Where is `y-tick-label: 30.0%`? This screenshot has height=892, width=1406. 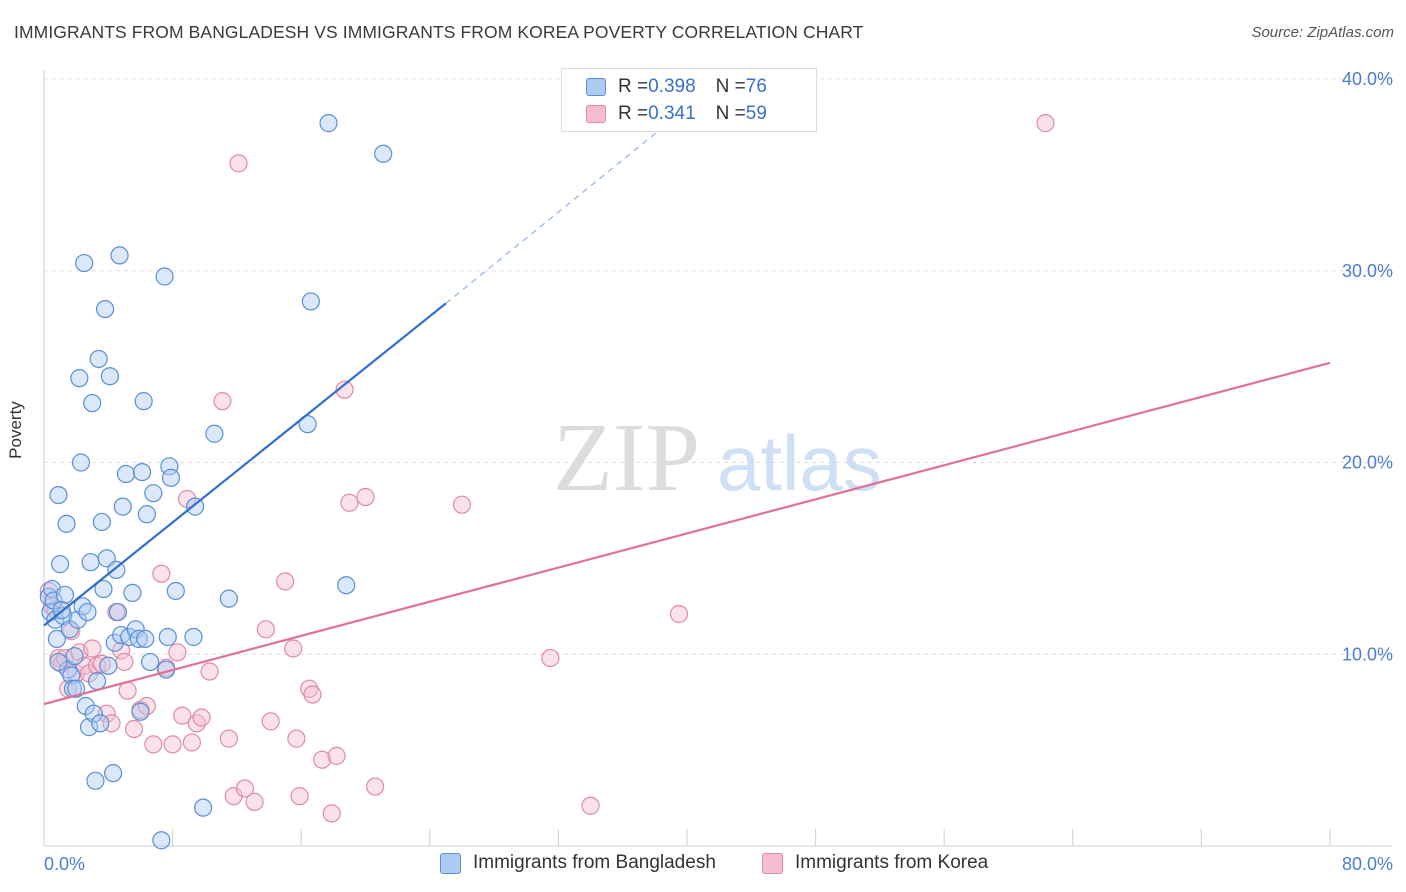
y-tick-label: 30.0% is located at coordinates (1367, 271).